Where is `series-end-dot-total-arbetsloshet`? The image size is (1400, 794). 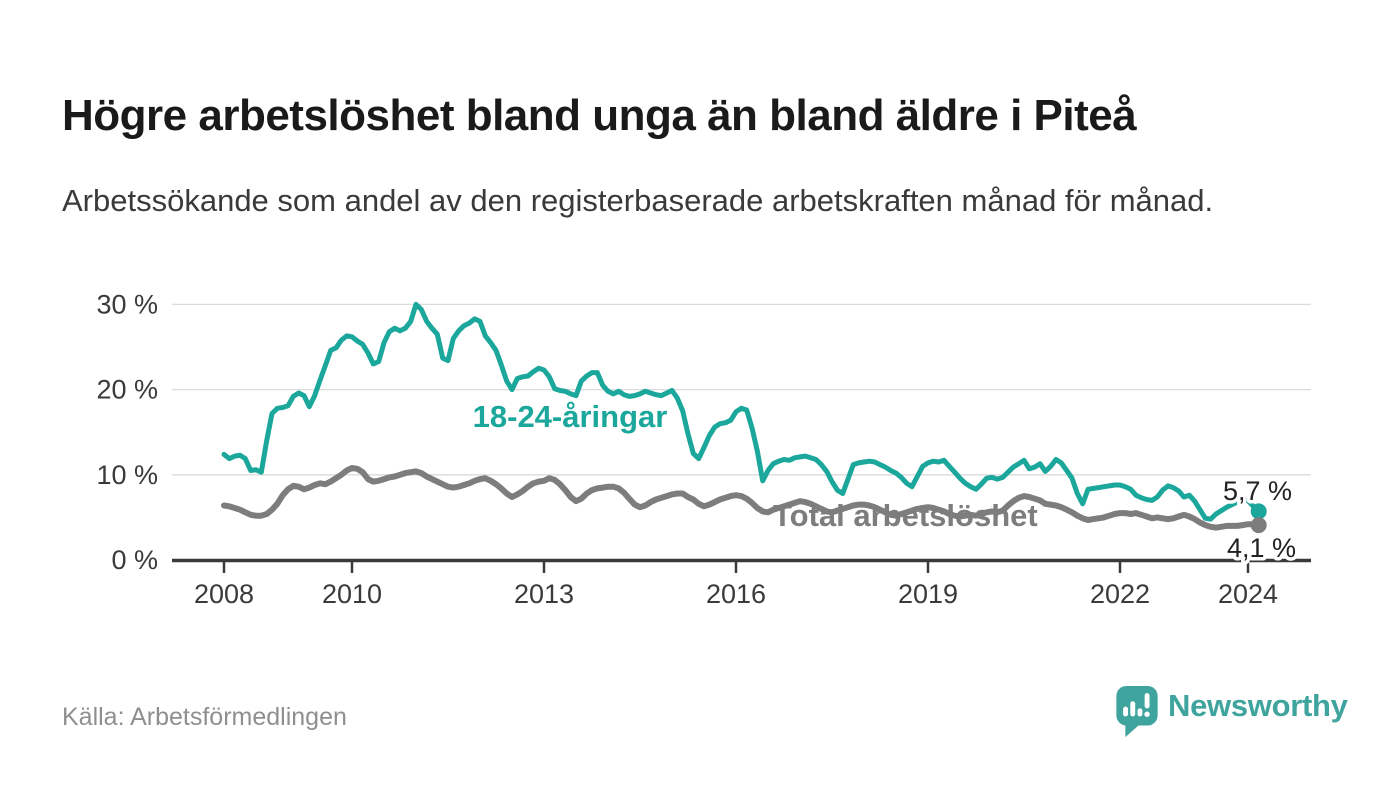
series-end-dot-total-arbetsloshet is located at coordinates (1258, 525).